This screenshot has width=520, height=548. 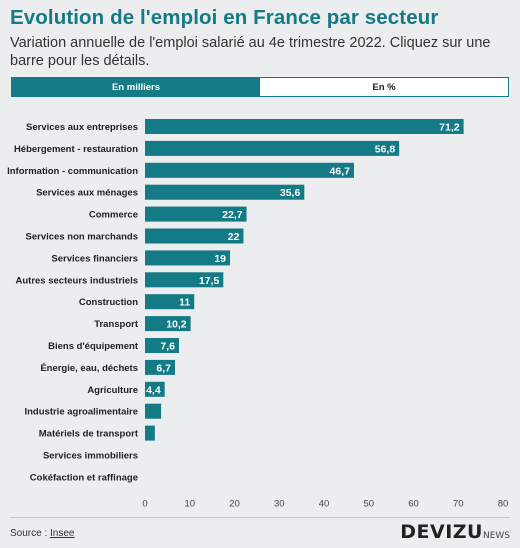 I want to click on category-label: Commerce, so click(x=113, y=215).